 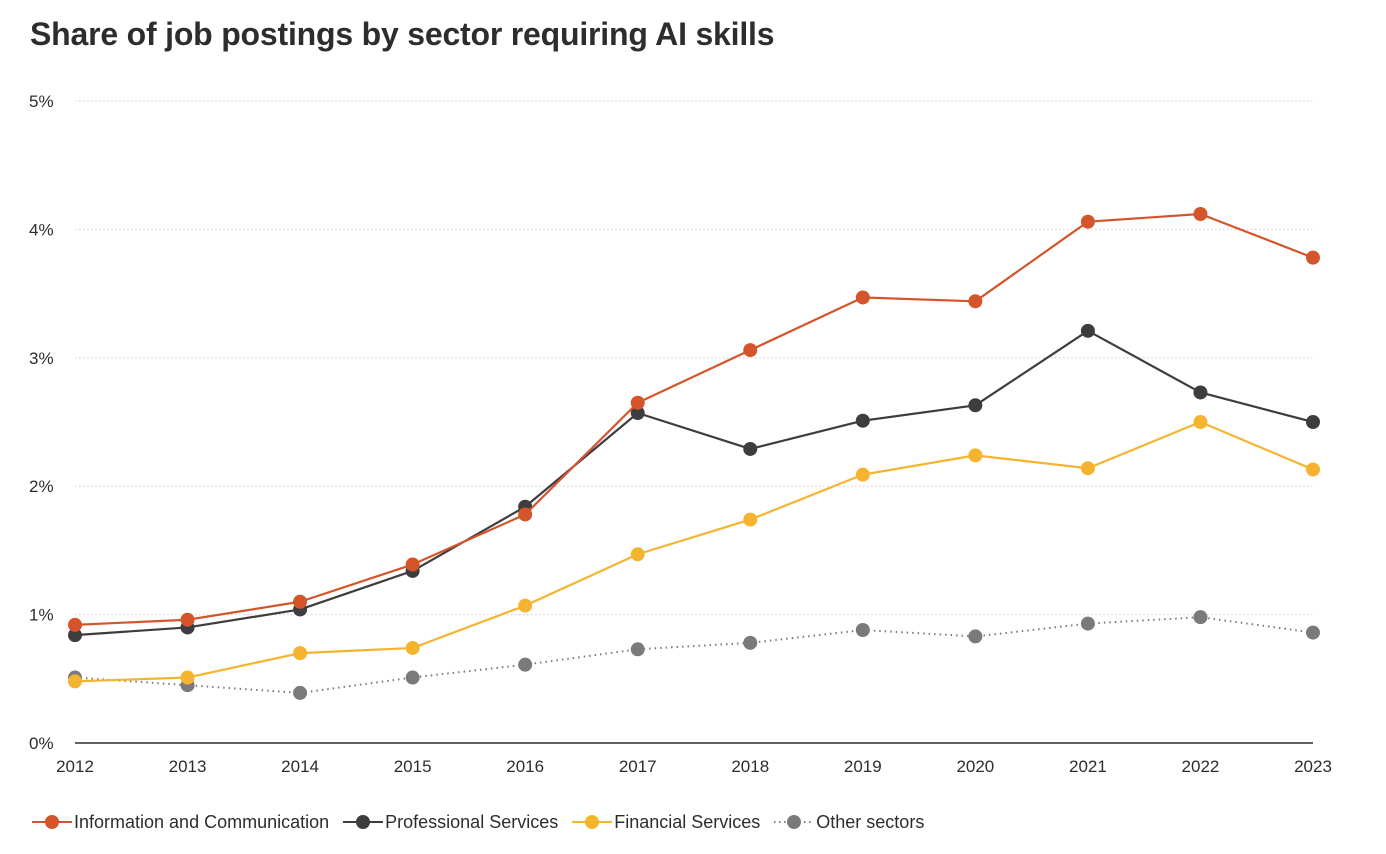 What do you see at coordinates (687, 821) in the screenshot?
I see `legend-label: Financial Services` at bounding box center [687, 821].